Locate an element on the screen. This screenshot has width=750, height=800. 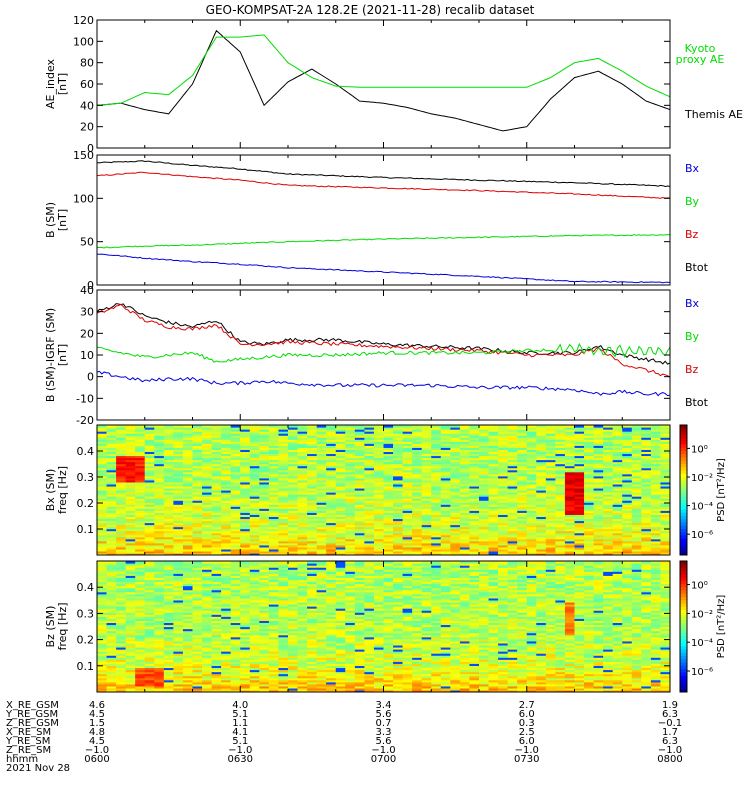
colorbar-tick-label: 10⁻⁶ is located at coordinates (702, 535).